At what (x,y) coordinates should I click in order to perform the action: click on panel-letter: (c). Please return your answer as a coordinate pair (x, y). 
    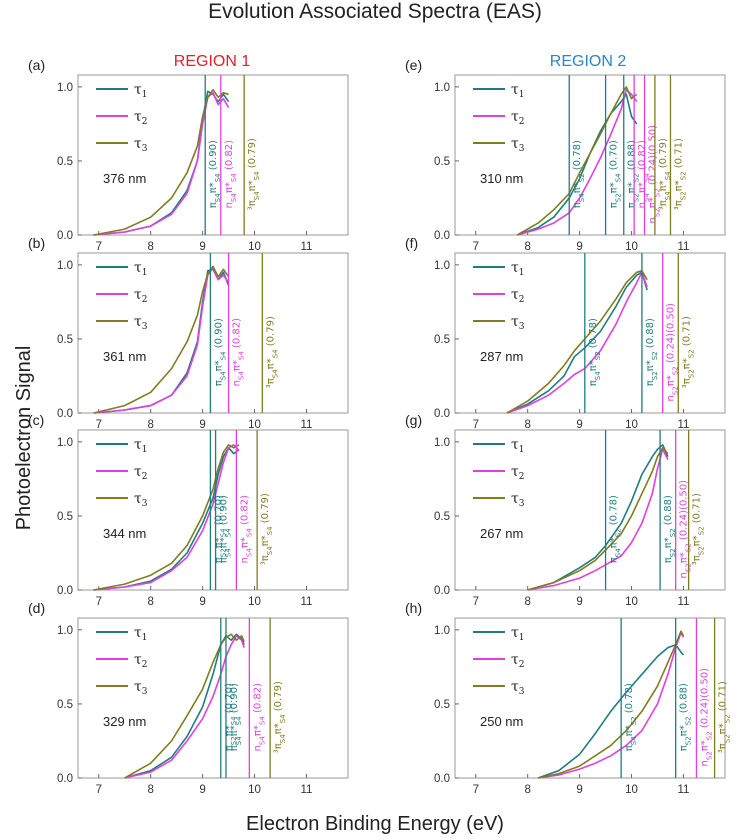
    Looking at the image, I should click on (36, 420).